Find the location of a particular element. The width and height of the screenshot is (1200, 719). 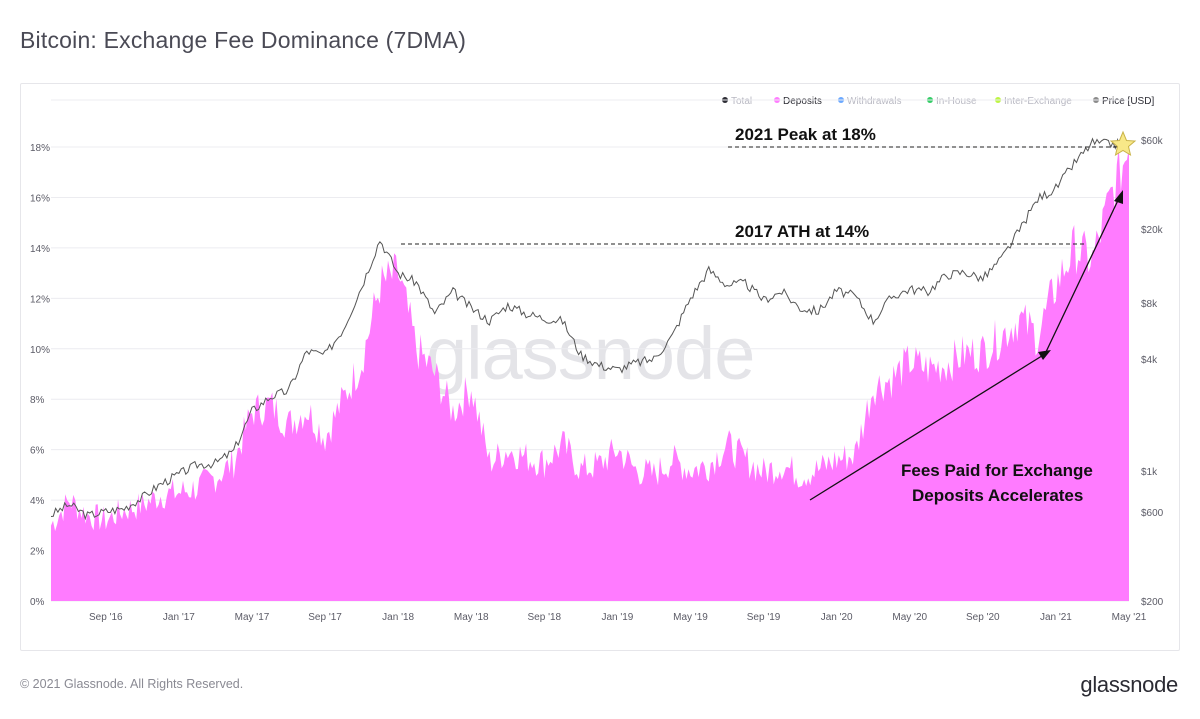

peak-star-icon is located at coordinates (1123, 143).